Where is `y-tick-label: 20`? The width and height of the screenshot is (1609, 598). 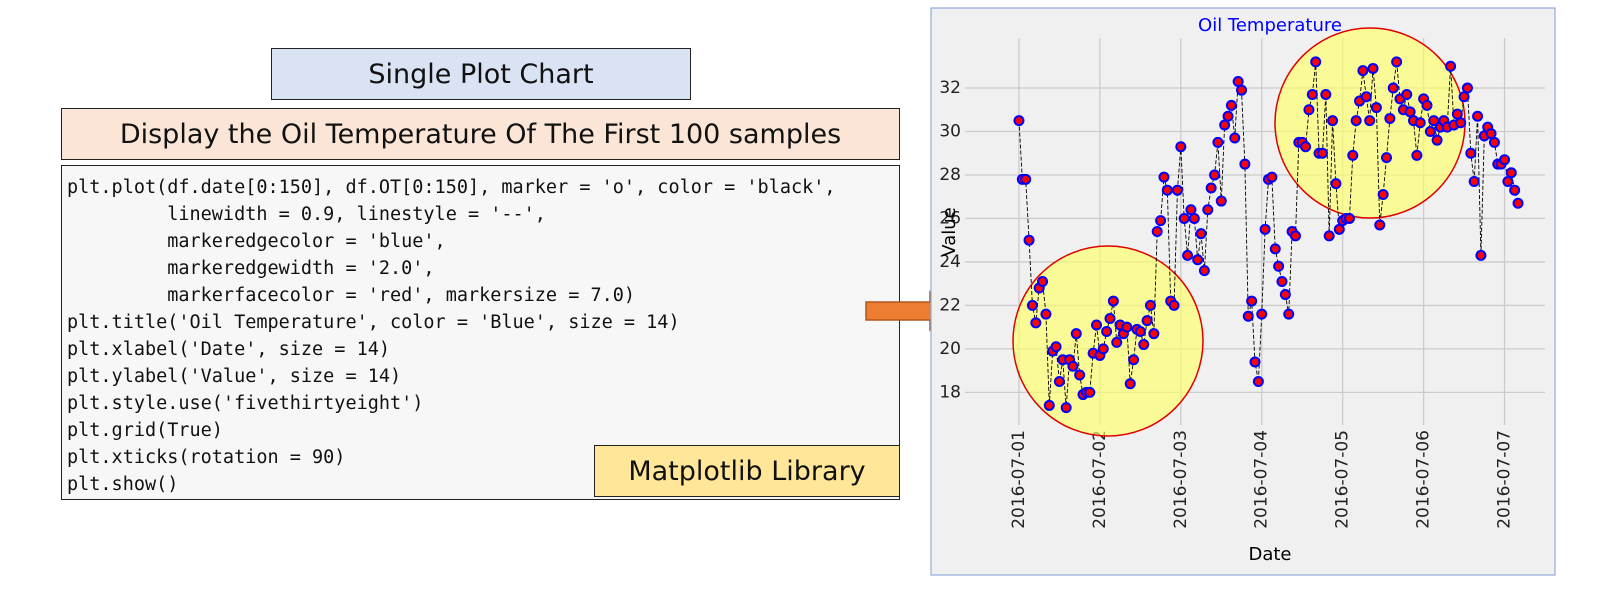
y-tick-label: 20 is located at coordinates (950, 349).